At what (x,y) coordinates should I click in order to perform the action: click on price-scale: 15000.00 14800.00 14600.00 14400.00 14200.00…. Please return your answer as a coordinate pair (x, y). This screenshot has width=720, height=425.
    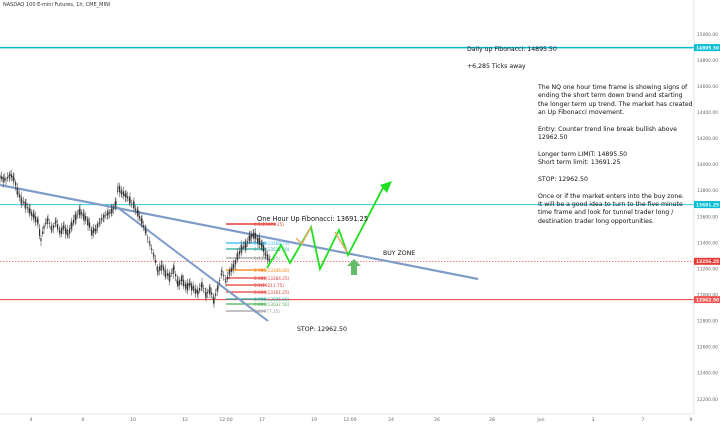
    Looking at the image, I should click on (706, 212).